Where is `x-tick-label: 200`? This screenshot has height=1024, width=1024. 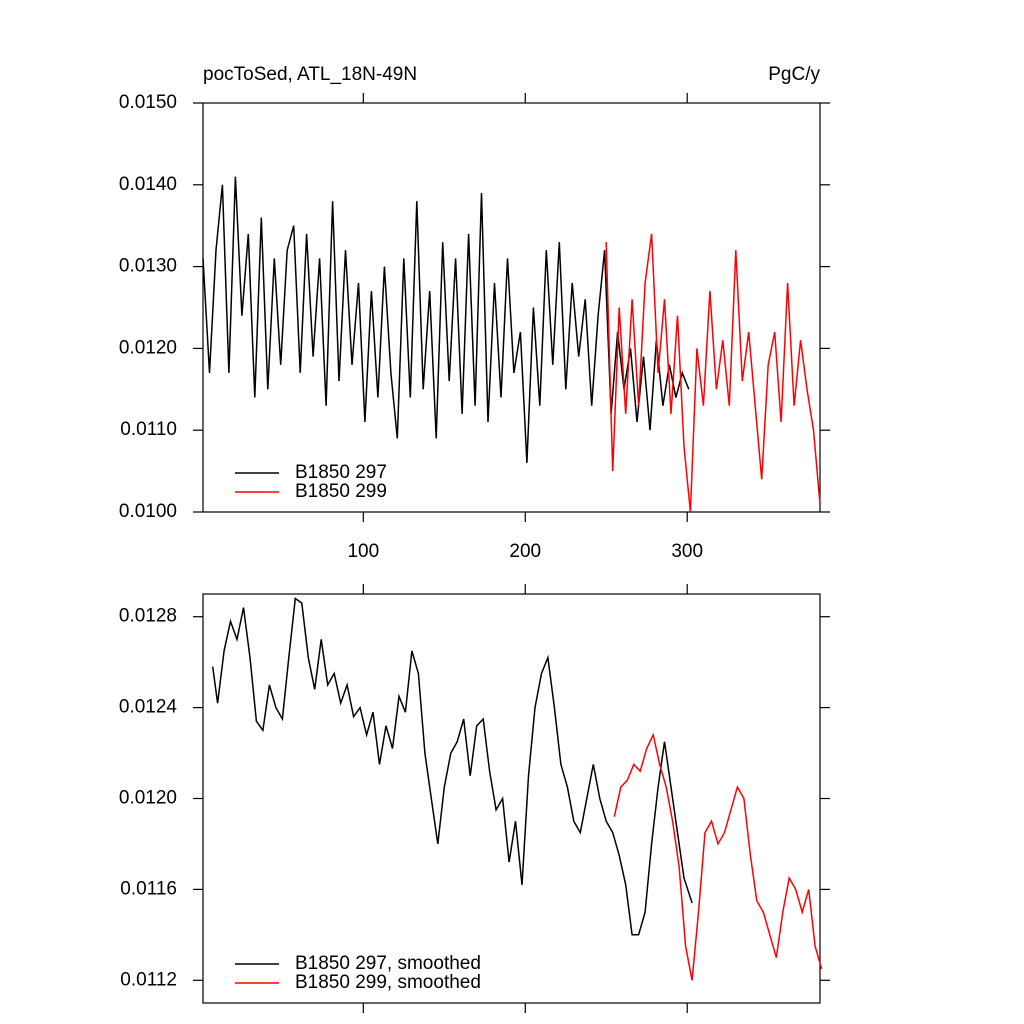 x-tick-label: 200 is located at coordinates (525, 551).